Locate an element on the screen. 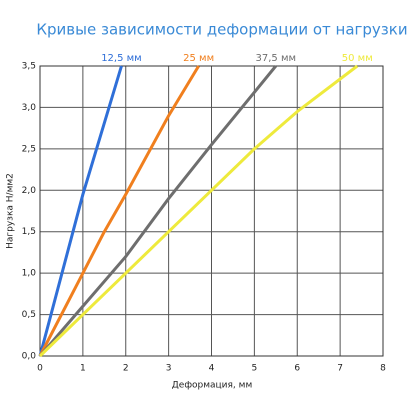 Image resolution: width=410 pixels, height=410 pixels. x-tick-label: 0 is located at coordinates (40, 369).